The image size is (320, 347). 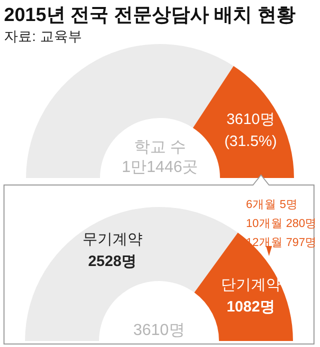 What do you see at coordinates (112, 239) in the screenshot?
I see `slice-label: 무기계약` at bounding box center [112, 239].